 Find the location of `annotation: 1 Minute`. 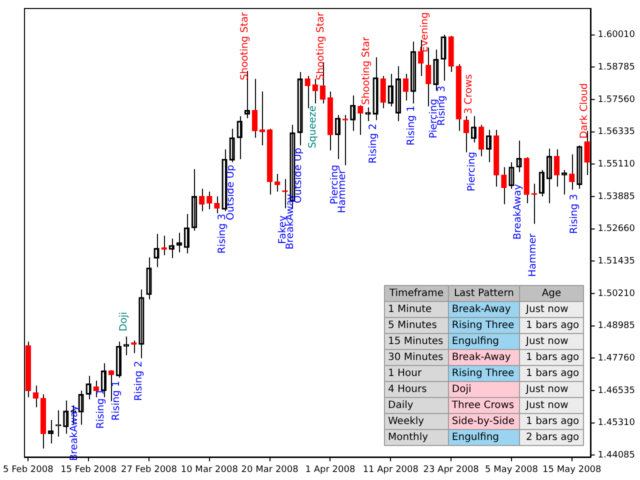

annotation: 1 Minute is located at coordinates (416, 310).